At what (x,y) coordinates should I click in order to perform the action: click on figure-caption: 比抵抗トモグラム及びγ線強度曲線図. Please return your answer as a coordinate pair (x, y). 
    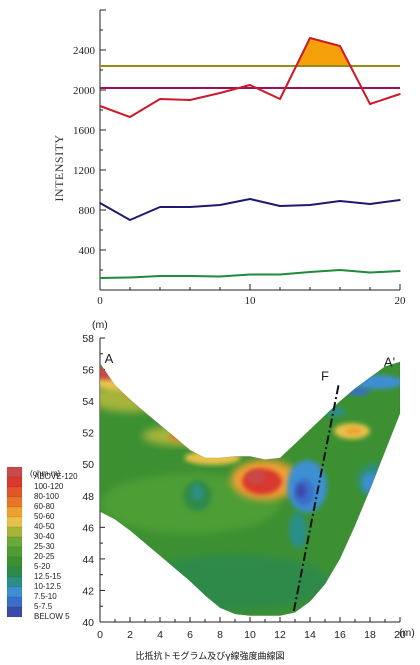
    Looking at the image, I should click on (209, 656).